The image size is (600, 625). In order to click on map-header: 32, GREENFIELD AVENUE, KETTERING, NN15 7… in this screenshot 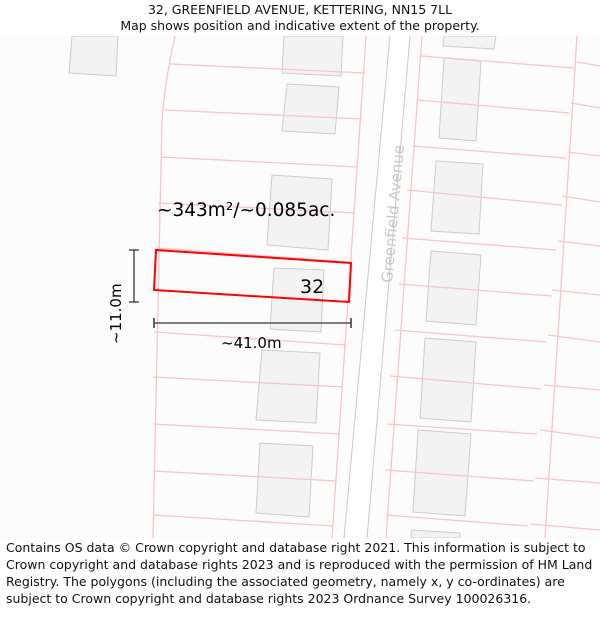, I will do `click(300, 19)`.